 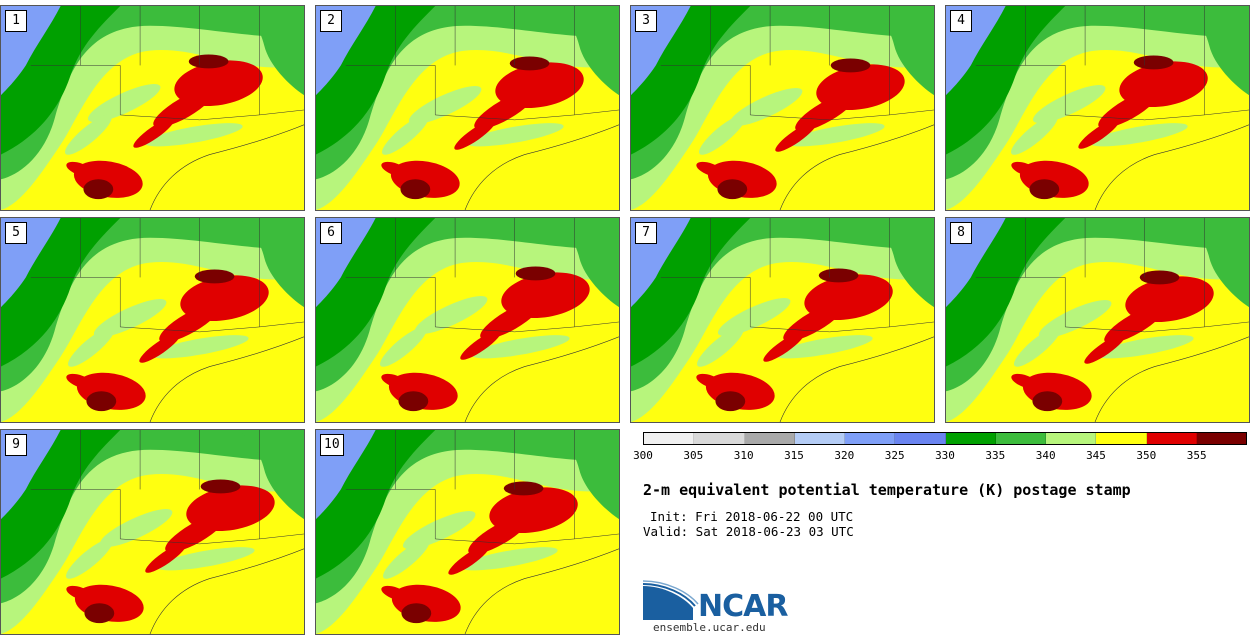 What do you see at coordinates (152, 320) in the screenshot?
I see `postage-stamp-5: 5` at bounding box center [152, 320].